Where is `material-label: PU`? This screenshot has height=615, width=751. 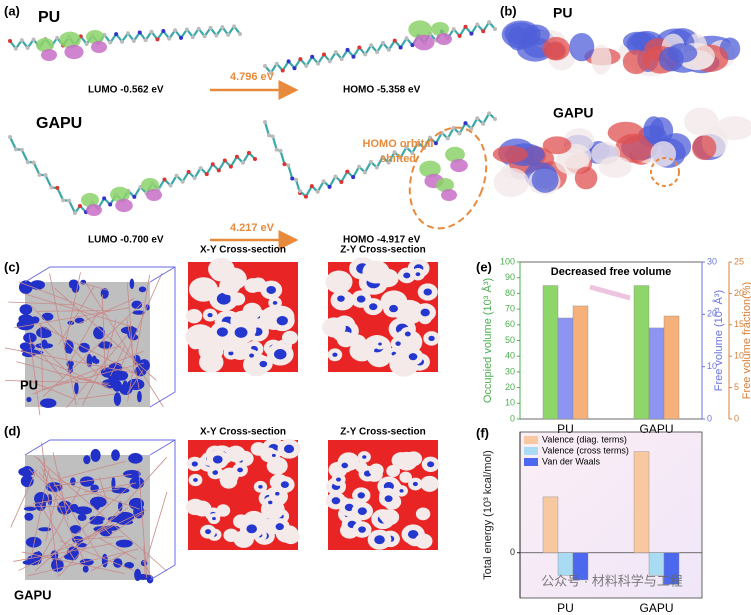
material-label: PU is located at coordinates (29, 384).